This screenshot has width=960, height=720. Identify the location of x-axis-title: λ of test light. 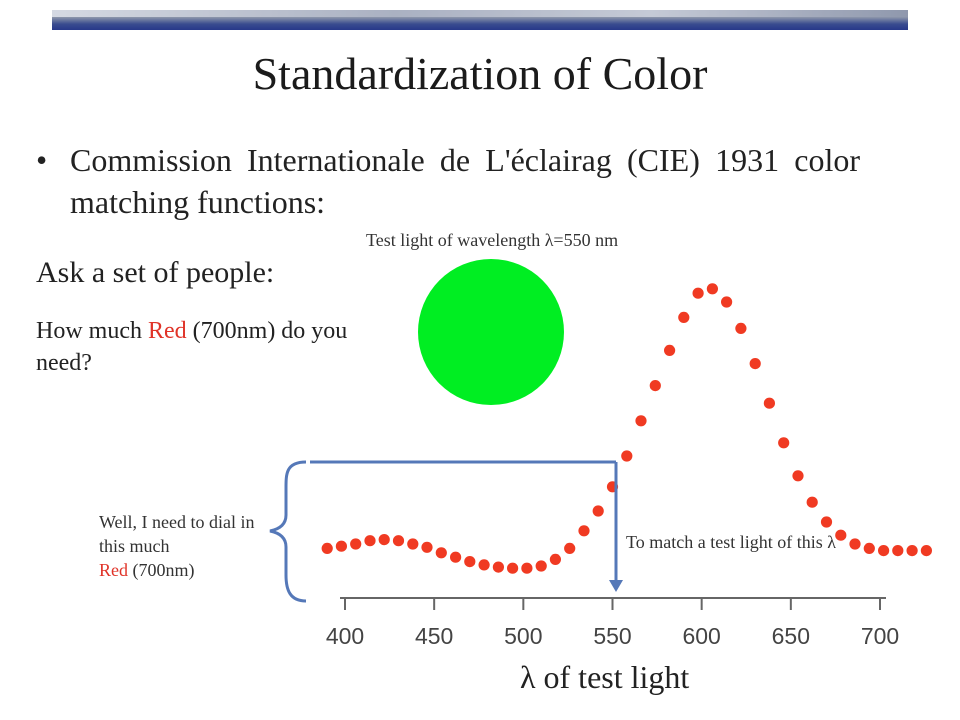
(605, 677).